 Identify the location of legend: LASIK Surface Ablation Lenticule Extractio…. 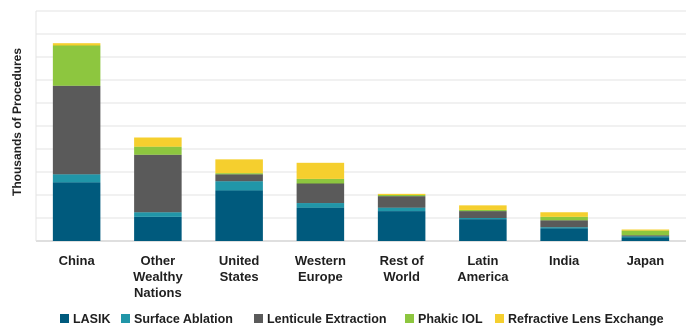
(362, 319).